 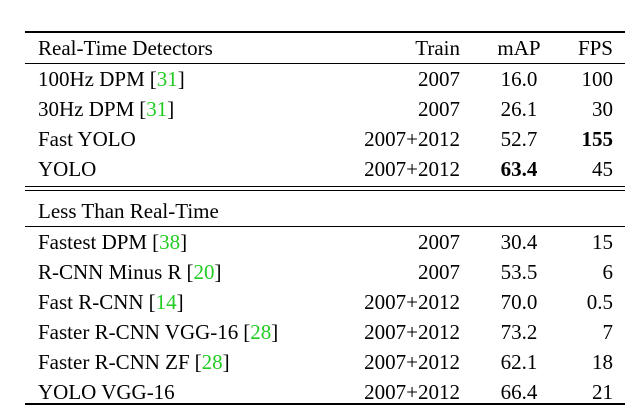 I want to click on cell: 63.4, so click(x=519, y=169).